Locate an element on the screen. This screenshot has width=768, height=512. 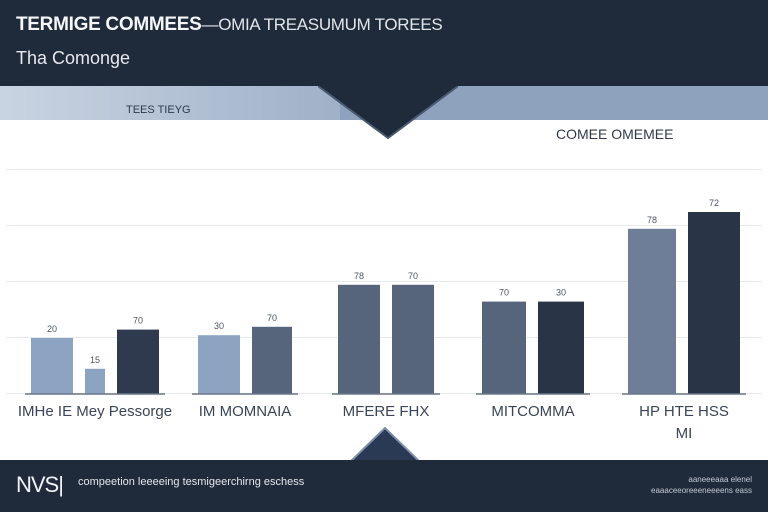
category-label: MFERE FHX is located at coordinates (386, 411).